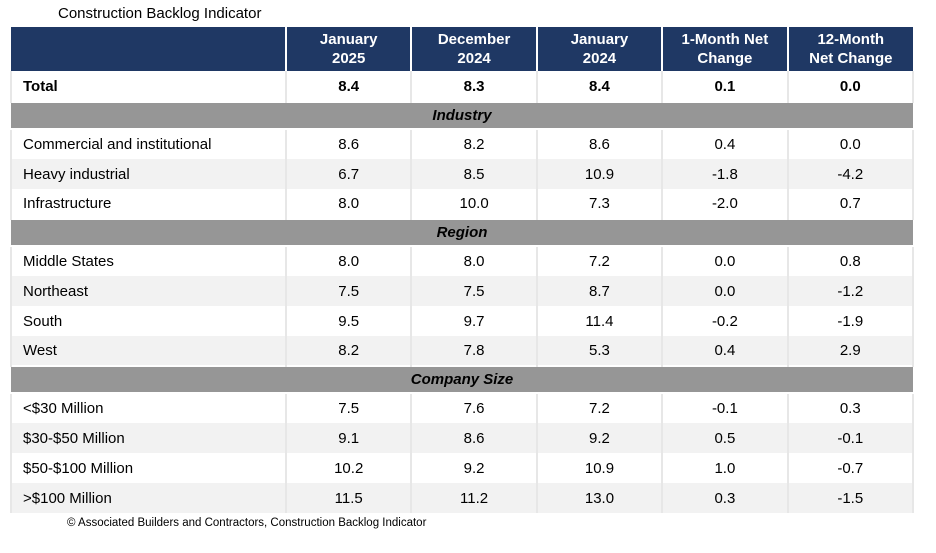 This screenshot has width=936, height=553. I want to click on value-cell: -1.8, so click(725, 174).